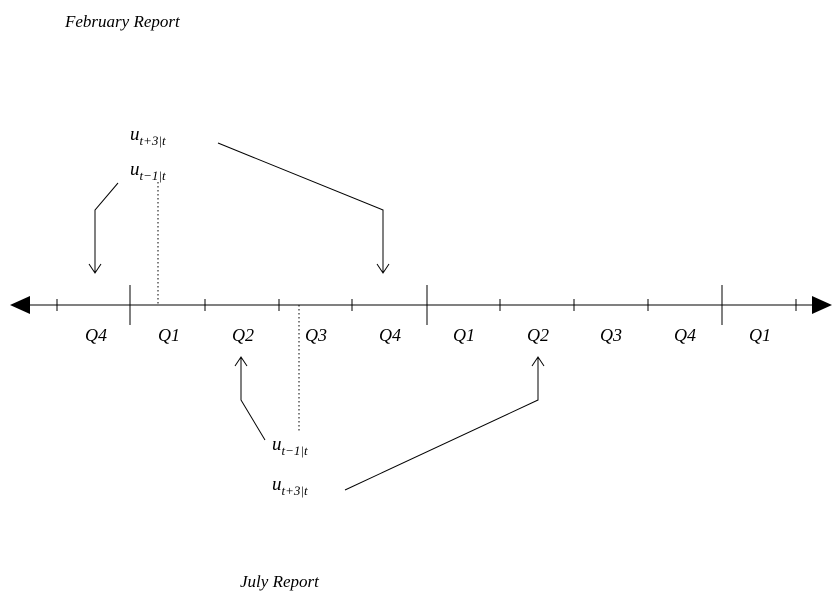  Describe the element at coordinates (280, 581) in the screenshot. I see `july-title: July Report` at that location.